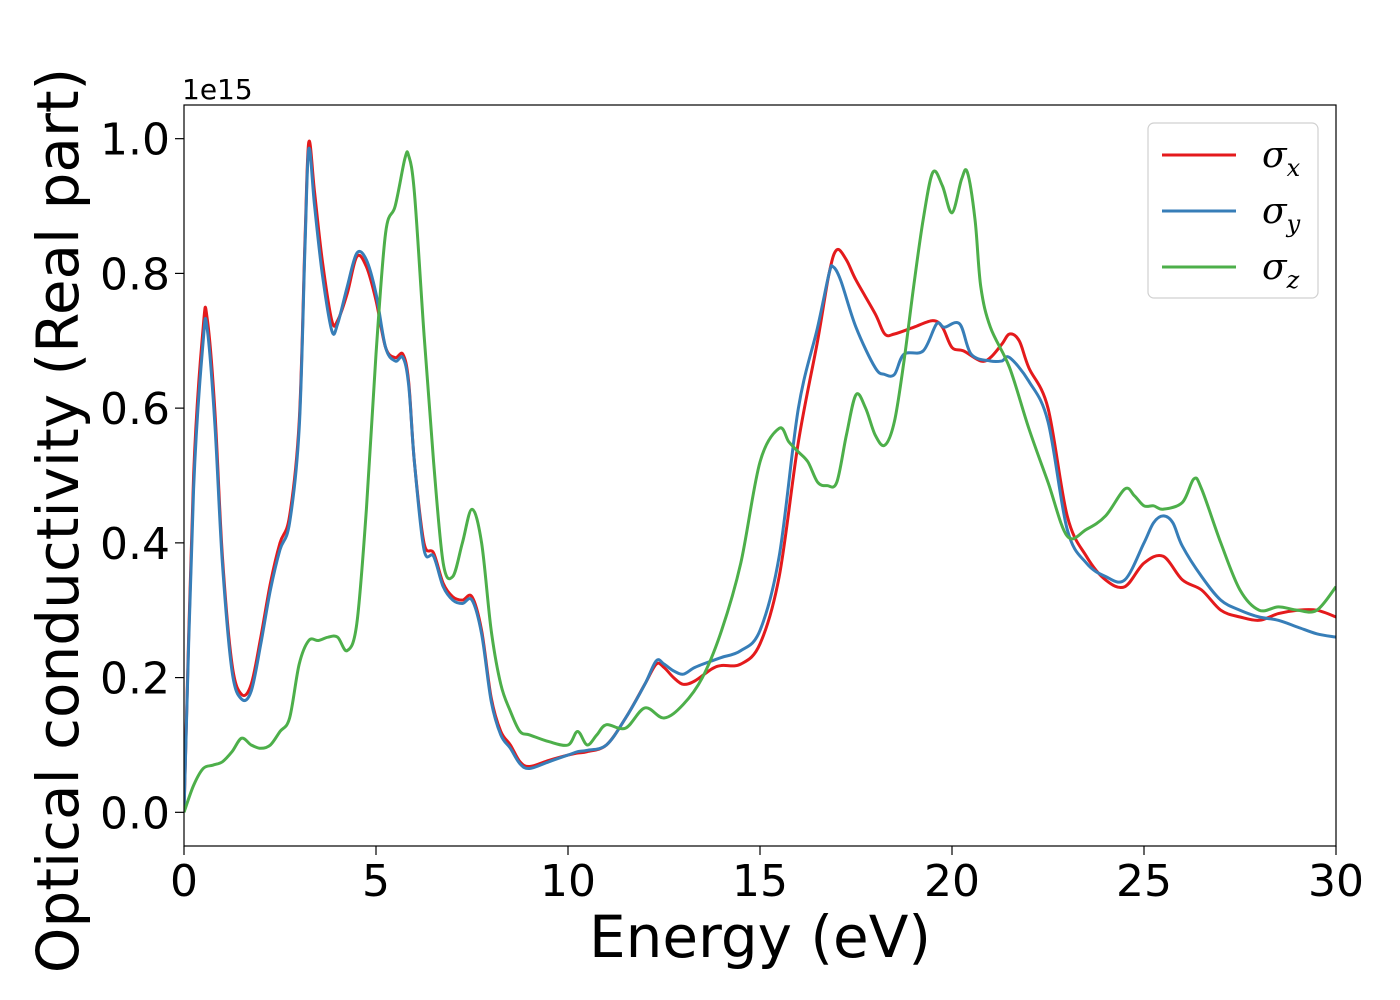  What do you see at coordinates (142, 477) in the screenshot?
I see `y-axis: 0.0 0.2 0.4 0.6 0.8 1.0` at bounding box center [142, 477].